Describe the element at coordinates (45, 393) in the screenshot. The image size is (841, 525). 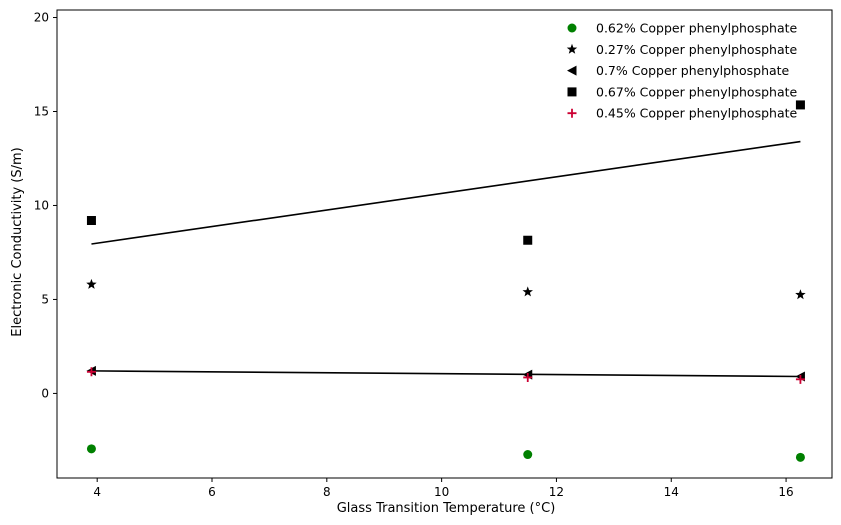
I see `y-tick-label: 0` at that location.